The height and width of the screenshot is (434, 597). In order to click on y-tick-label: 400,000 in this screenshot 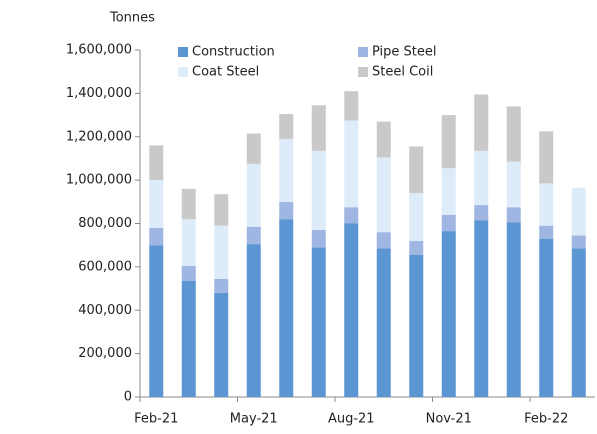, I will do `click(105, 310)`.